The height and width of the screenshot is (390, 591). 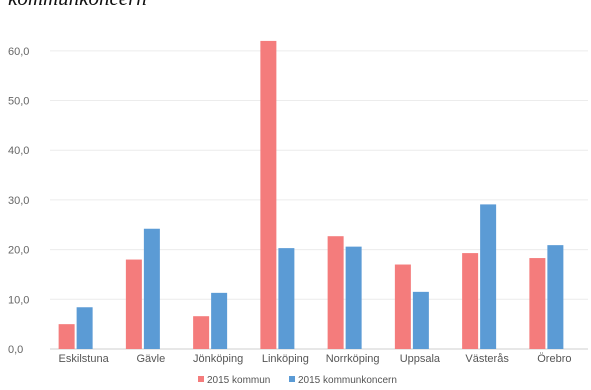 I want to click on y-tick-label: 60,0, so click(x=18, y=52).